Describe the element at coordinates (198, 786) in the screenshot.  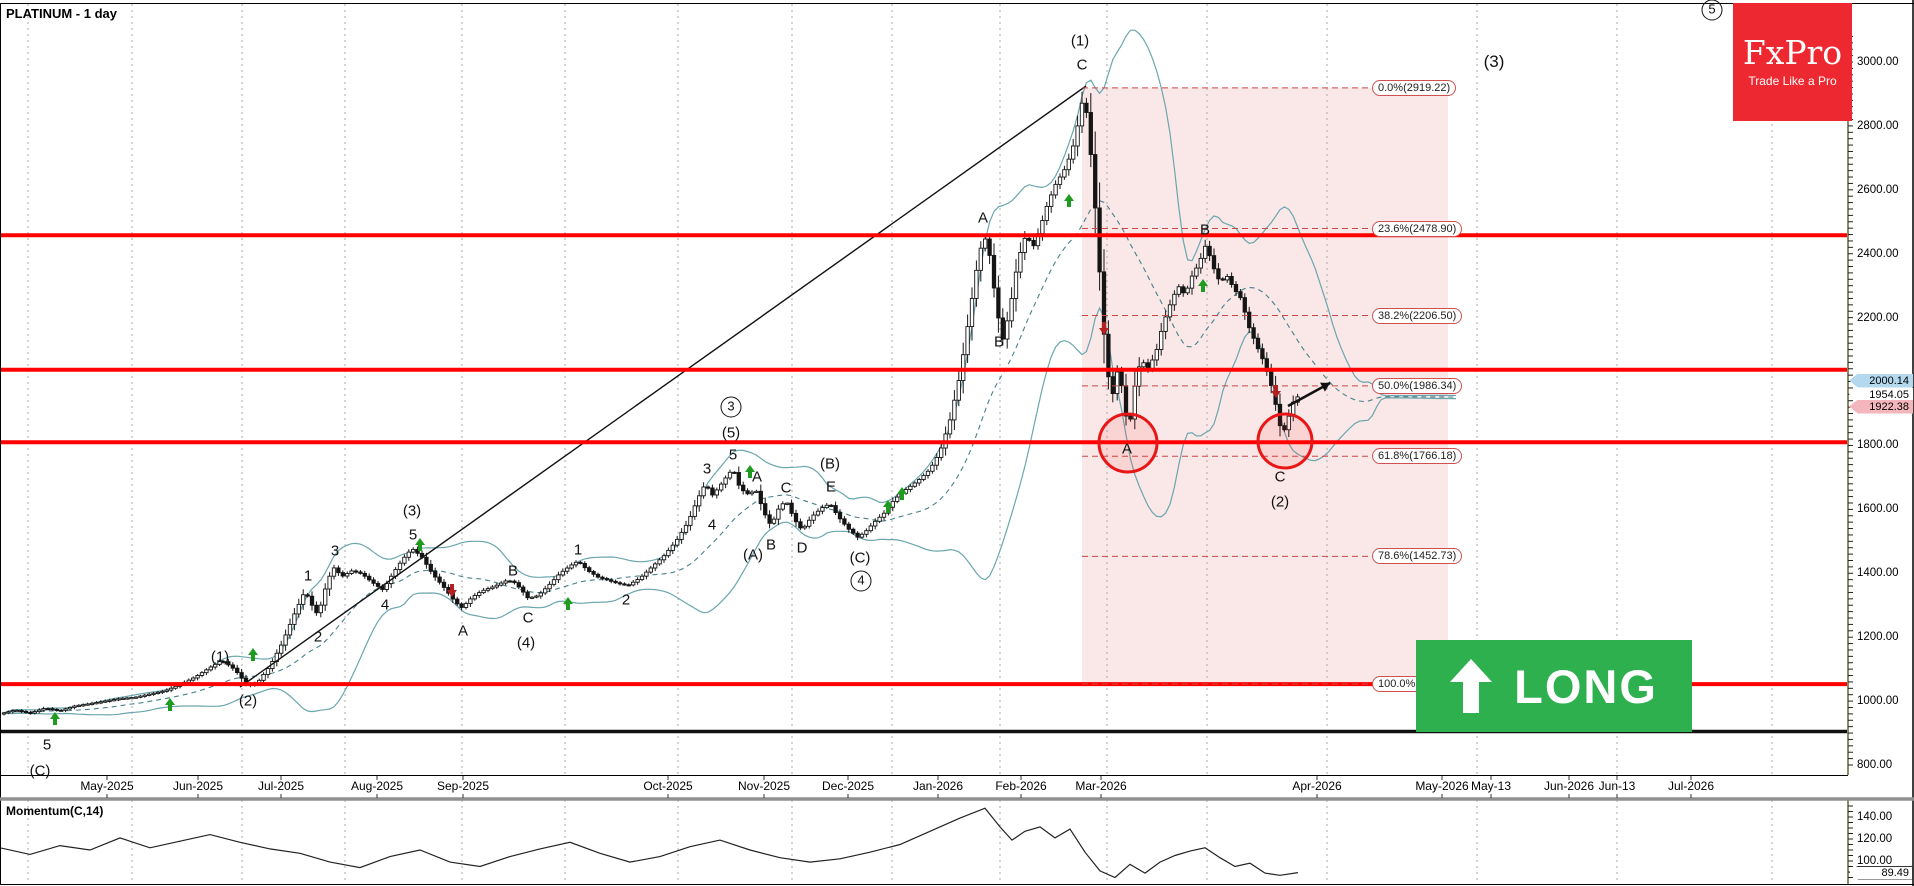
I see `date-axis-label: Jun-2025` at that location.